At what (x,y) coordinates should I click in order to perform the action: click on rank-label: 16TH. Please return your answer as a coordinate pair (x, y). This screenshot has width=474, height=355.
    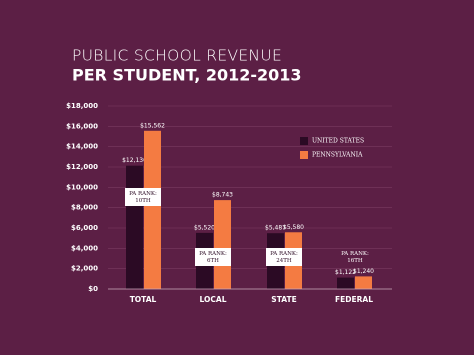
    Looking at the image, I should click on (355, 261).